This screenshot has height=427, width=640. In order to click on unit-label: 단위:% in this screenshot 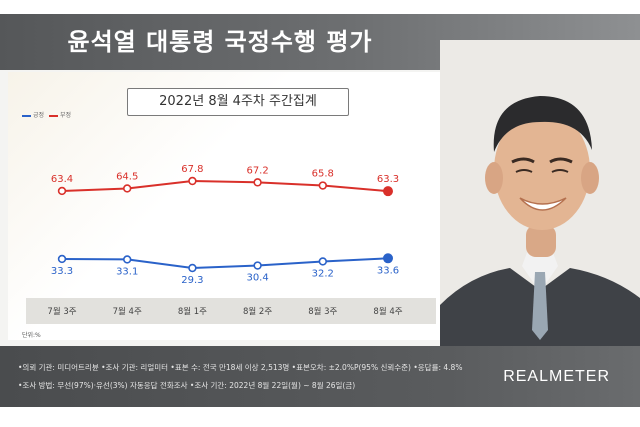, I will do `click(31, 335)`.